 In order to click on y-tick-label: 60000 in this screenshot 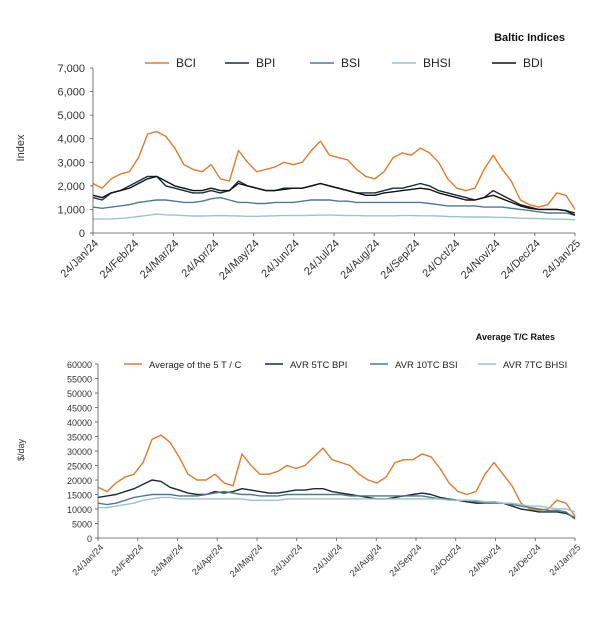, I will do `click(79, 365)`.